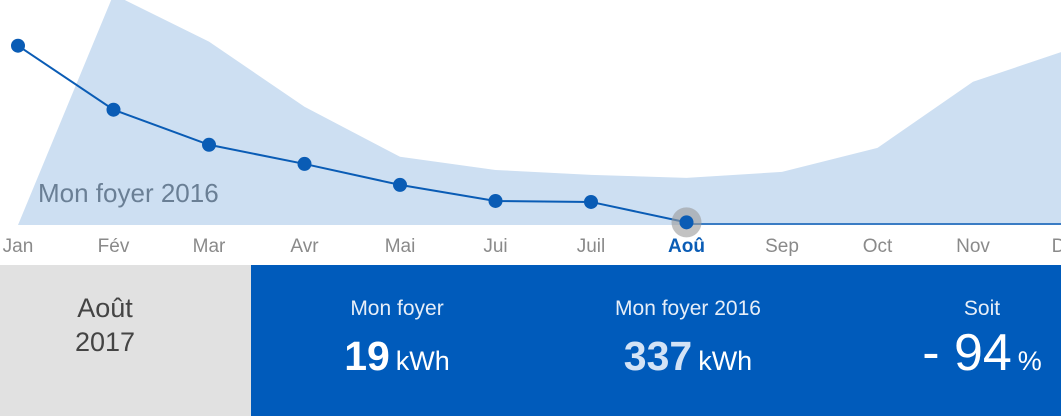 The width and height of the screenshot is (1061, 416). I want to click on x-tick-label: Avr, so click(304, 246).